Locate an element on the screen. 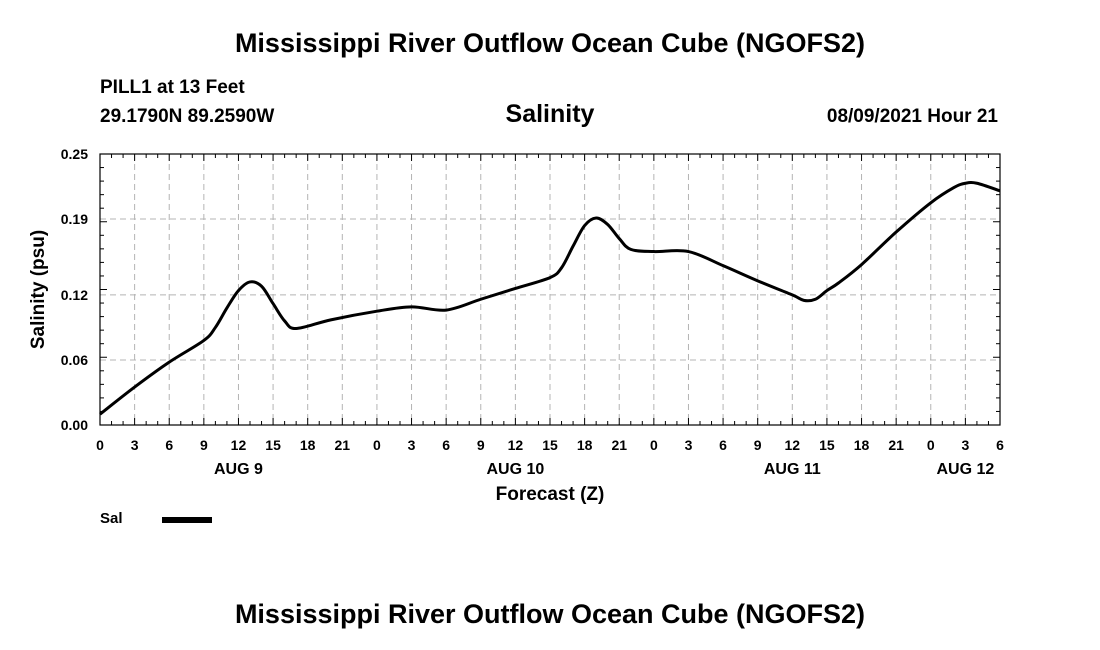 The image size is (1100, 650). y-axis-label: Salinity (psu) is located at coordinates (38, 289).